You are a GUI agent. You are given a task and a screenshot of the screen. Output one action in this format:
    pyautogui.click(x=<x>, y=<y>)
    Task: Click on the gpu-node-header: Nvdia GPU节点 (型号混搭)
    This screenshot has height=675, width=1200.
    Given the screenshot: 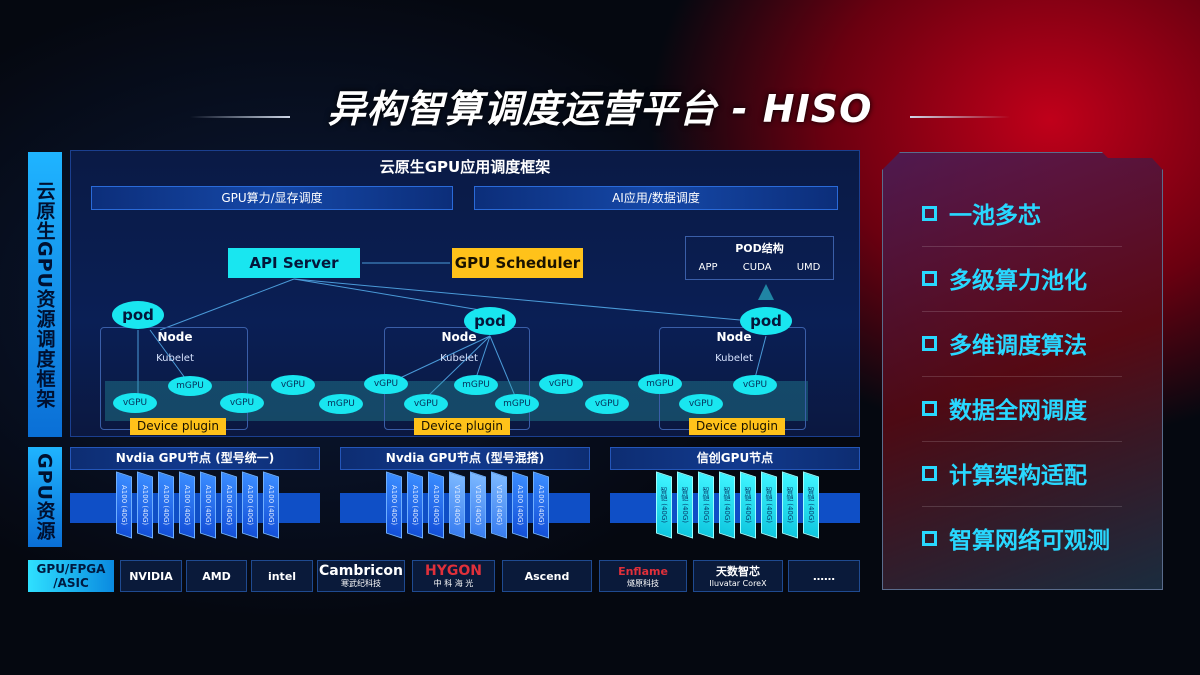 What is the action you would take?
    pyautogui.click(x=465, y=458)
    